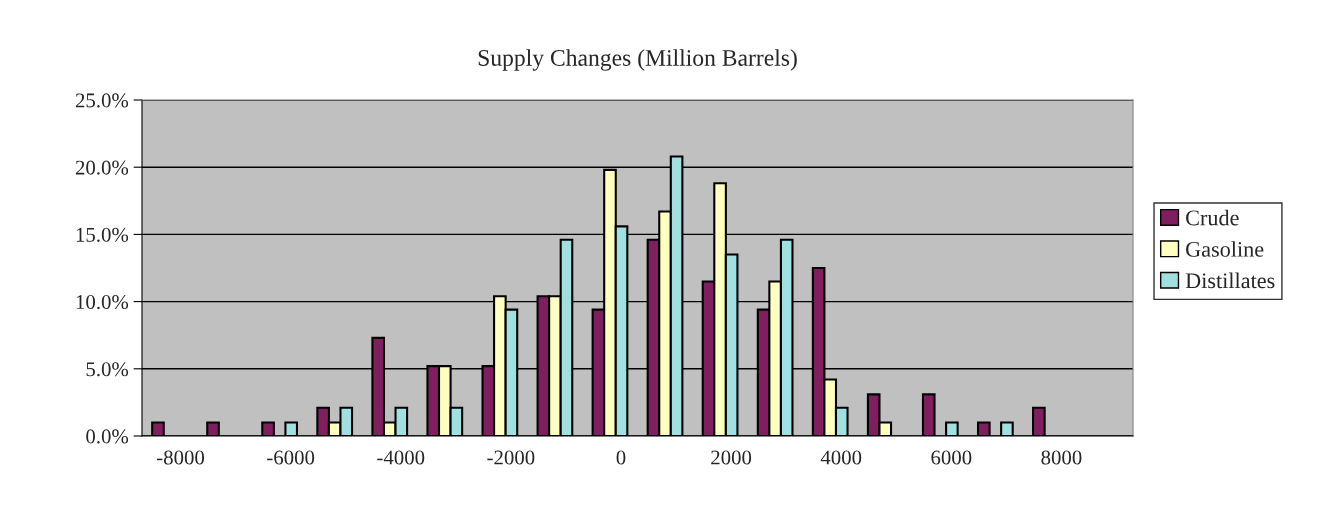 The image size is (1322, 510). I want to click on y-tick-label: 10.0%, so click(102, 302).